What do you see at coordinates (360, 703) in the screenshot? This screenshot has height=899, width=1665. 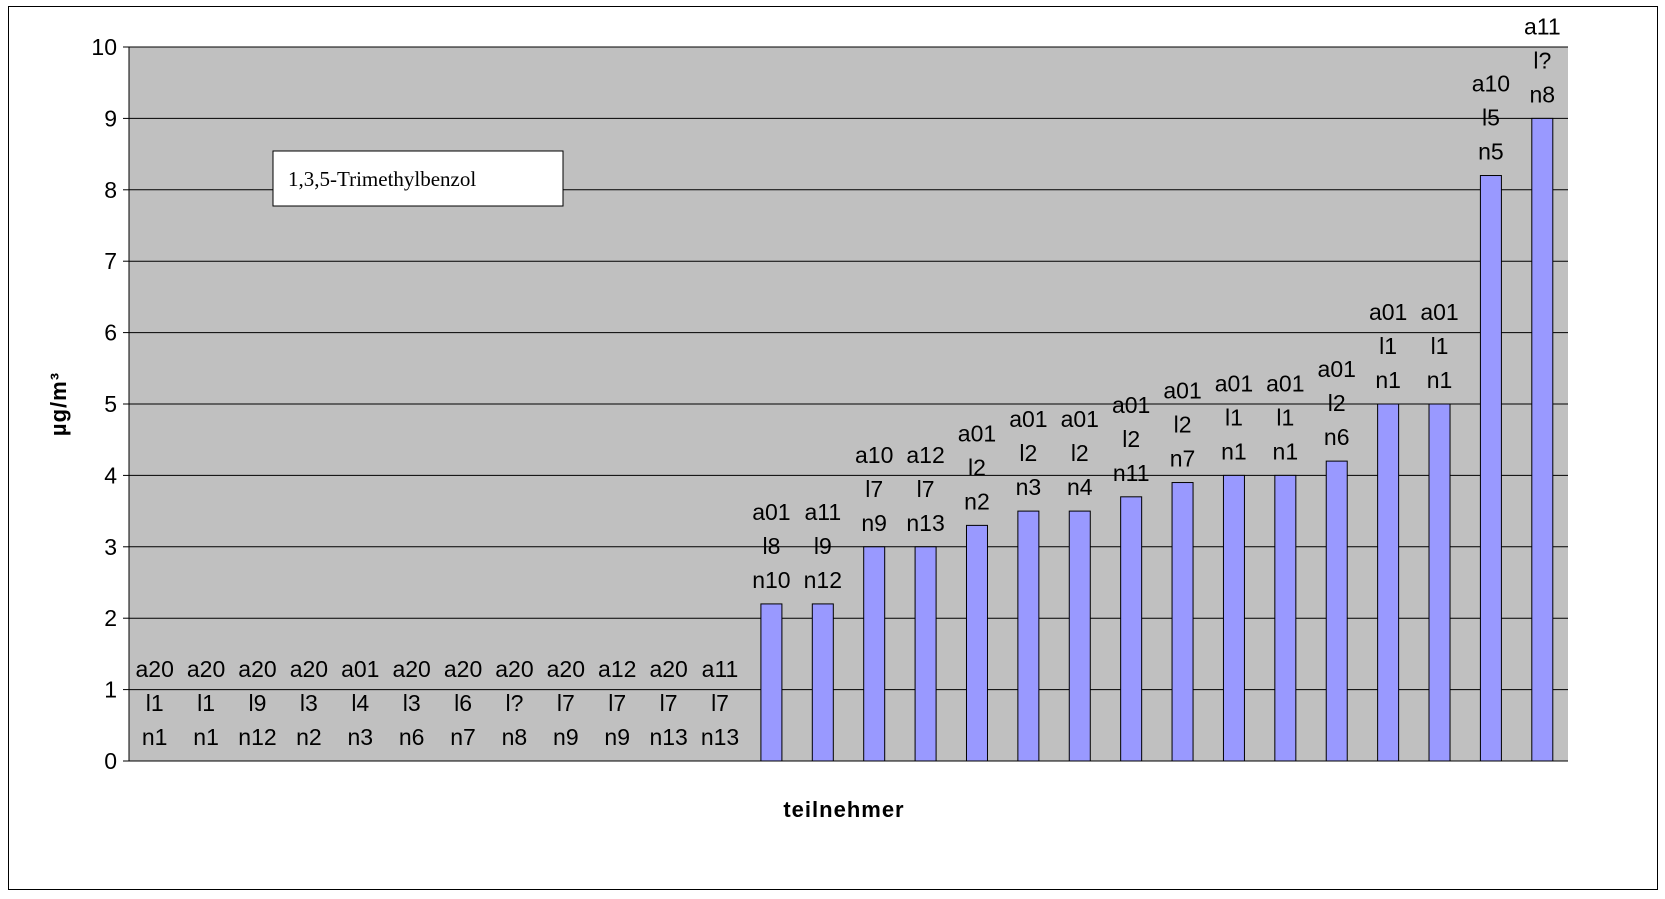 I see `bar-data-label: l4` at bounding box center [360, 703].